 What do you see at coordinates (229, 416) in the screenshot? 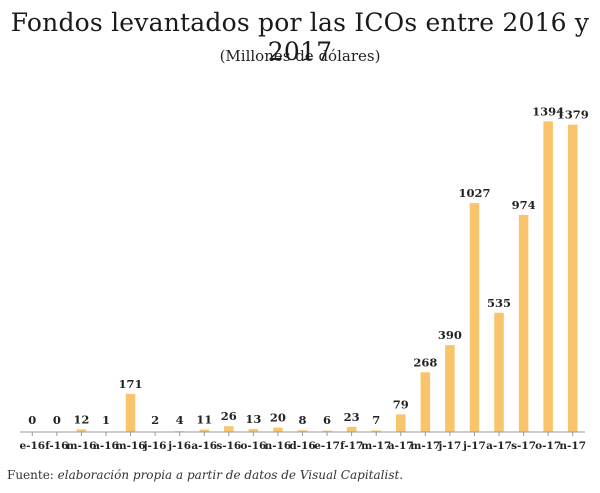
I see `bar-value-label: 26` at bounding box center [229, 416].